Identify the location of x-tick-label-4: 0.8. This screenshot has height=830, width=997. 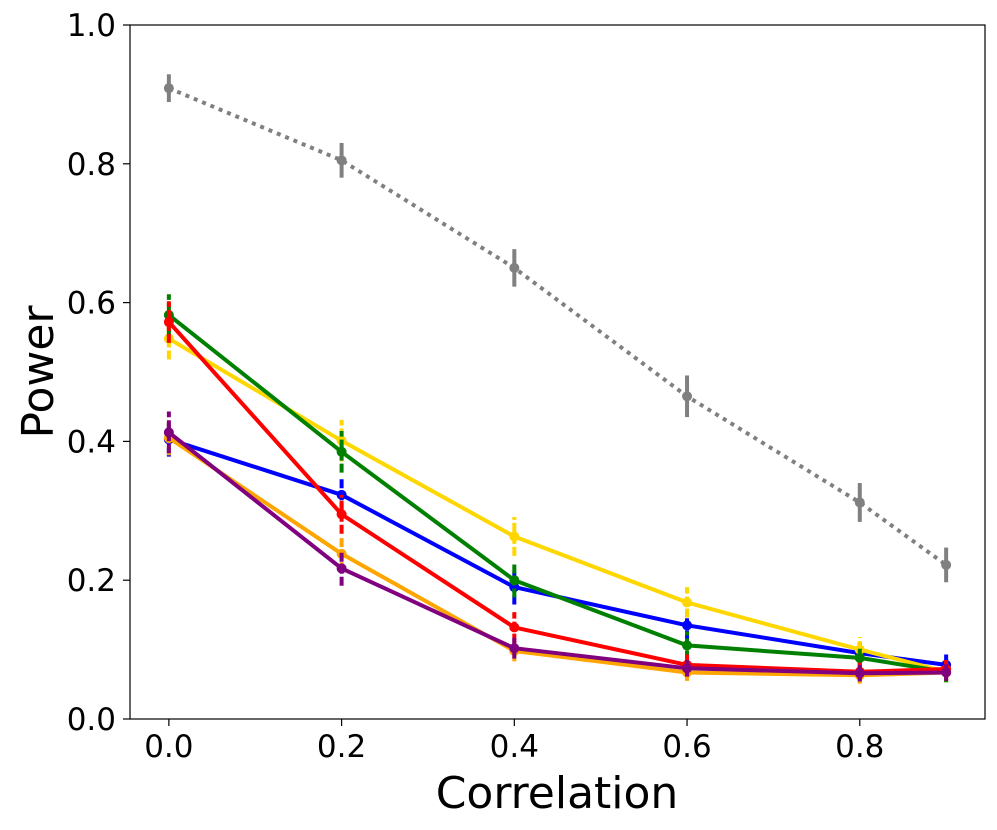
(859, 747).